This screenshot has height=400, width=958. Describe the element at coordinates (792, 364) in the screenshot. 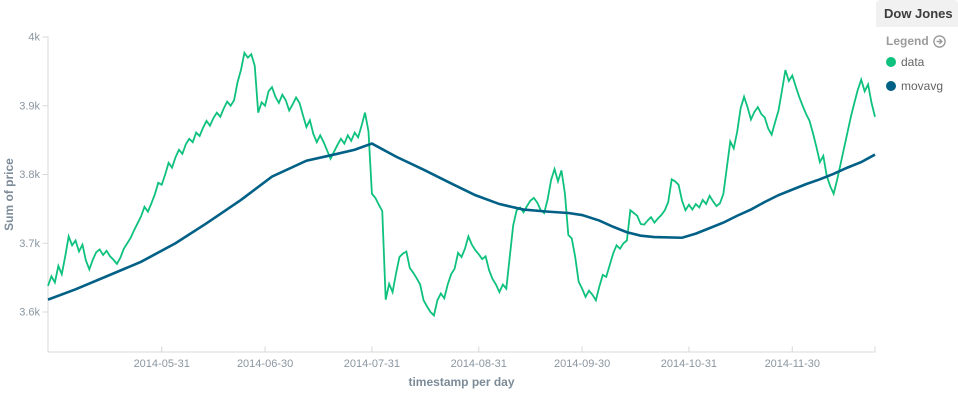

I see `x-tick-label: 2014-11-30` at that location.